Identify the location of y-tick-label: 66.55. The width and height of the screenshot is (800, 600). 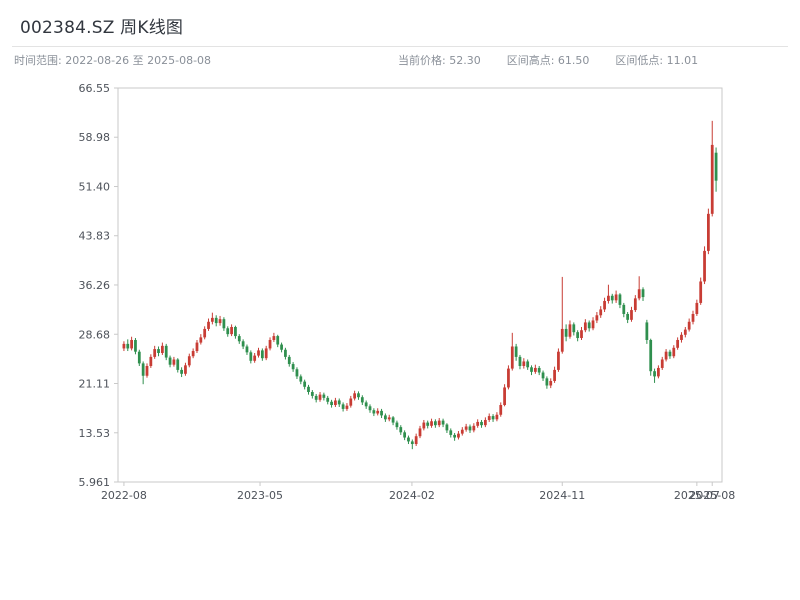
(95, 88).